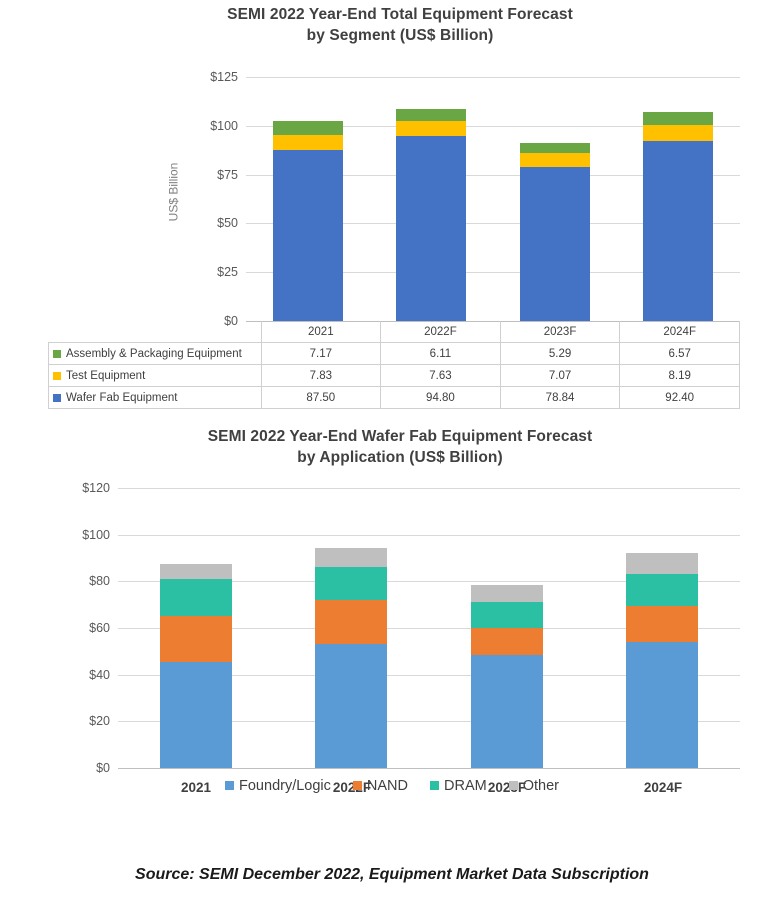  Describe the element at coordinates (155, 397) in the screenshot. I see `table-row-header: Wafer Fab Equipment` at that location.